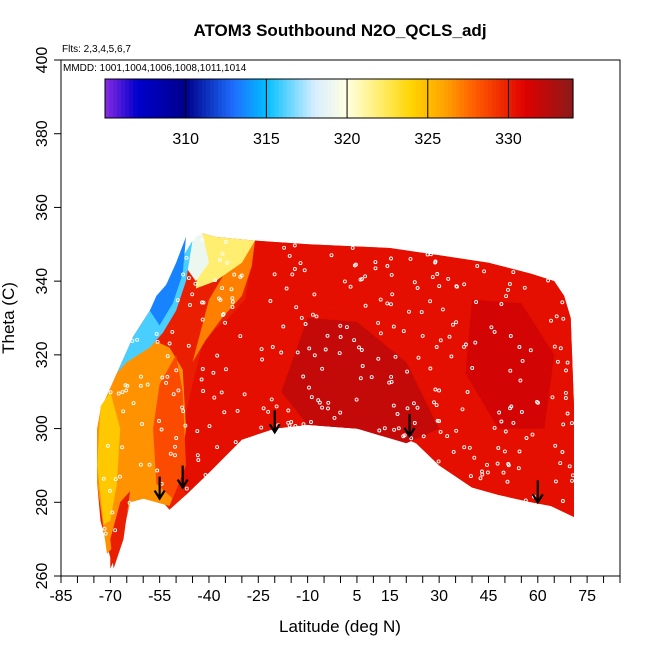 Image resolution: width=650 pixels, height=650 pixels. What do you see at coordinates (42, 281) in the screenshot?
I see `y-tick-label: 340` at bounding box center [42, 281].